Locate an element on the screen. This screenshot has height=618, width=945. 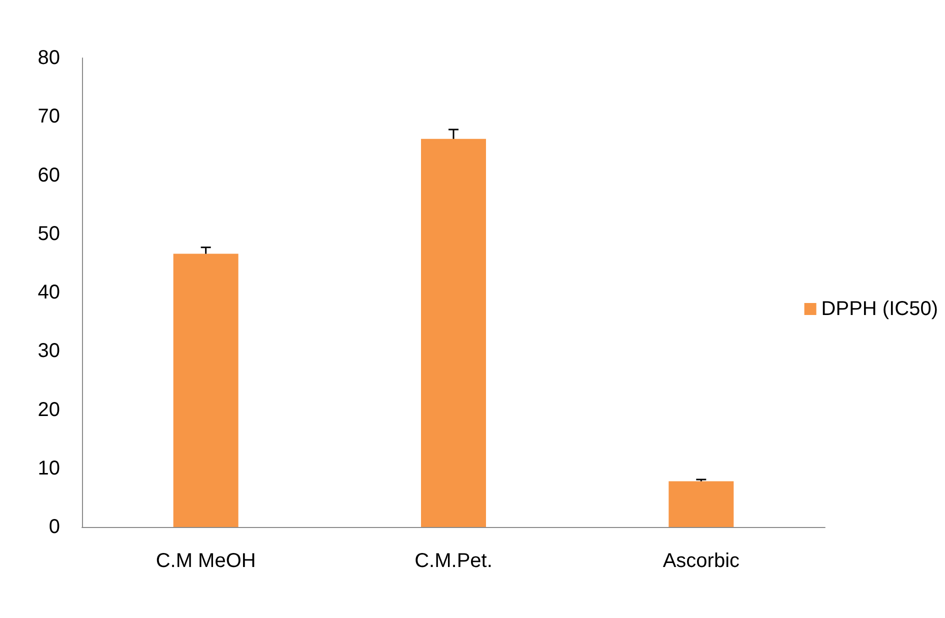
y-tick-label: 50 is located at coordinates (49, 233).